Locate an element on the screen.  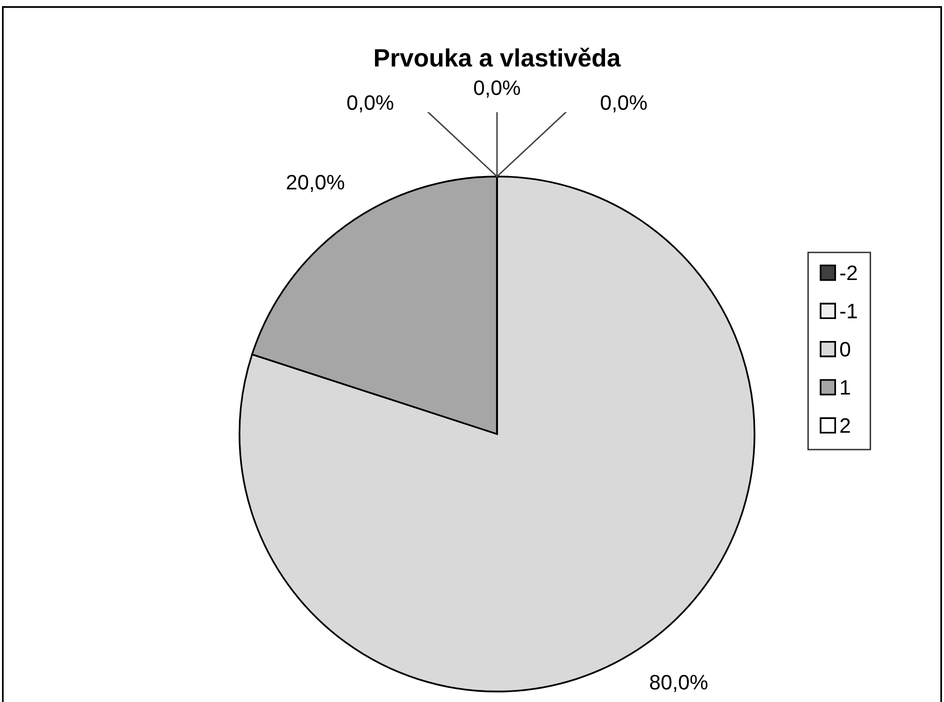
data-label: 20,0% is located at coordinates (315, 183).